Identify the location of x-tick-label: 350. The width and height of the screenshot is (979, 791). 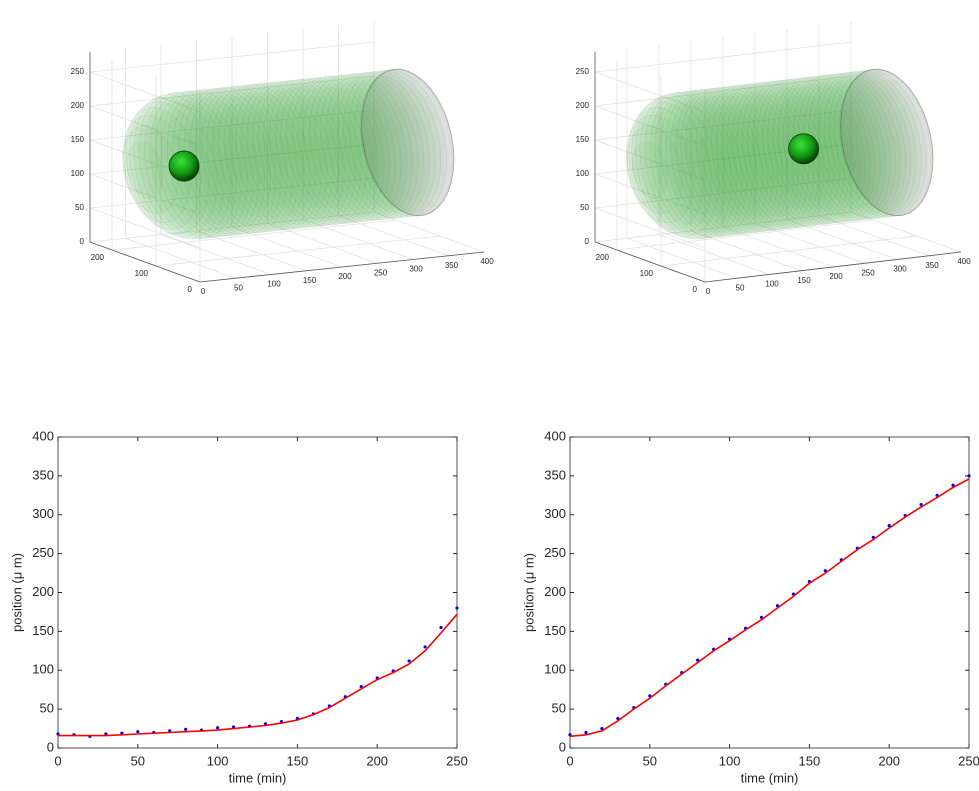
(452, 265).